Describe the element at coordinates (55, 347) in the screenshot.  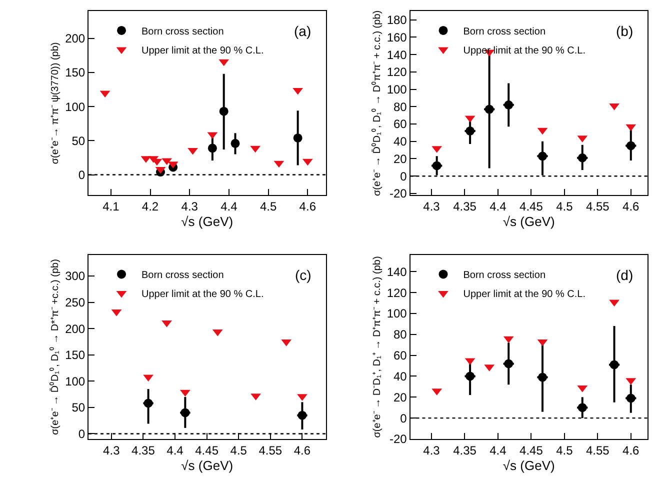
I see `y-axis-title: σ(e⁺e⁻ → D̄⁰D₁⁰, D₁⁰ → D*⁺π⁻ +c.c.) (pb)` at that location.